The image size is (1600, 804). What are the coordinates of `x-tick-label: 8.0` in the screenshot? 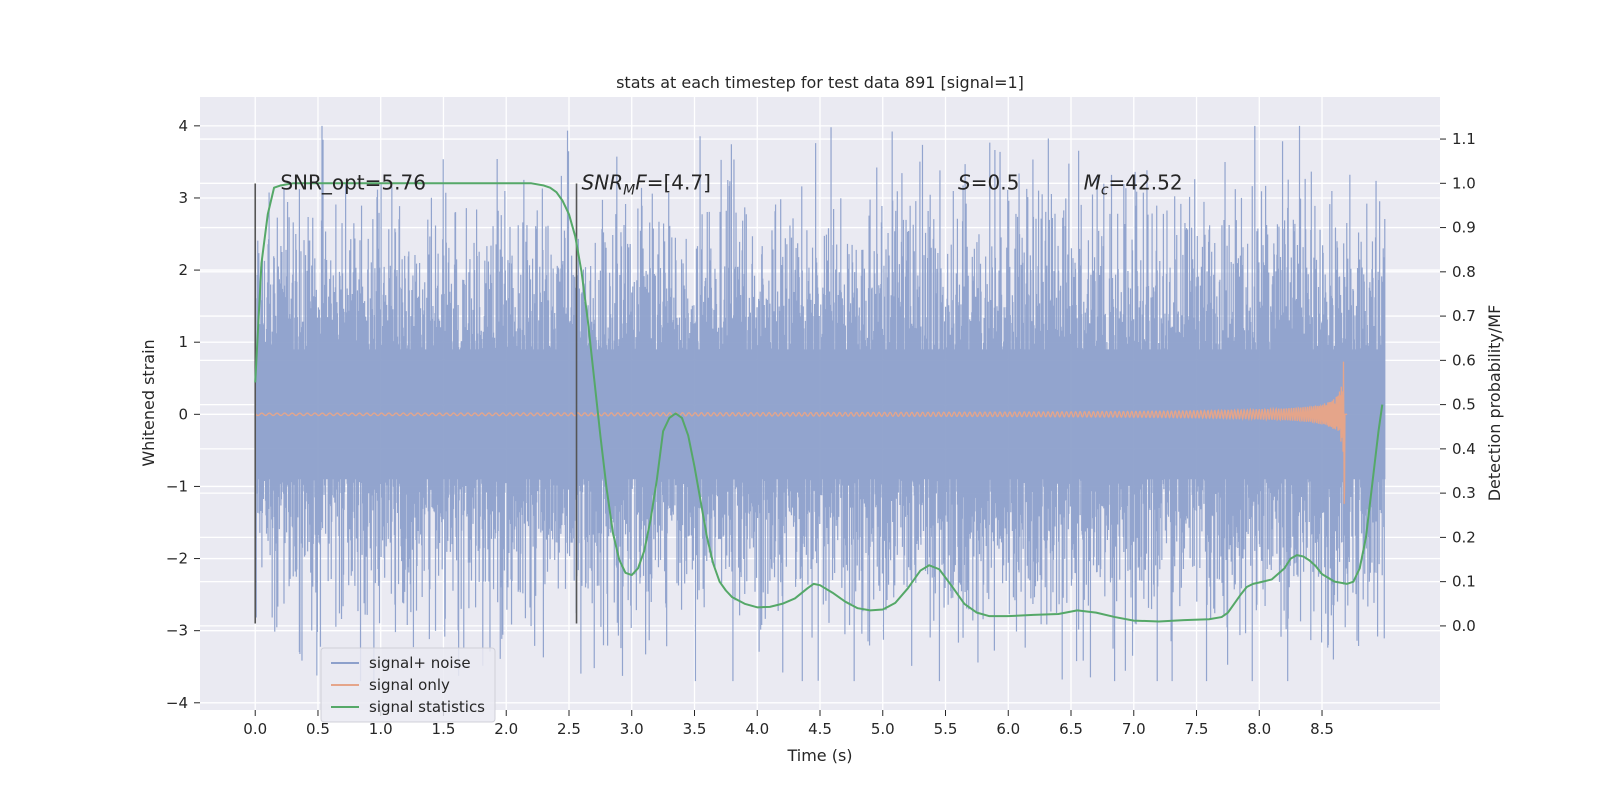 It's located at (1259, 729).